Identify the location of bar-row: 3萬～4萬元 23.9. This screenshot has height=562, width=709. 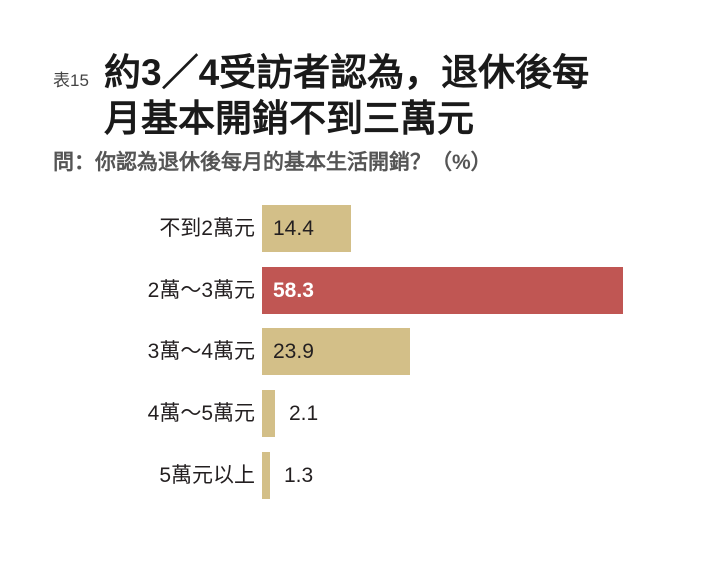
(354, 351).